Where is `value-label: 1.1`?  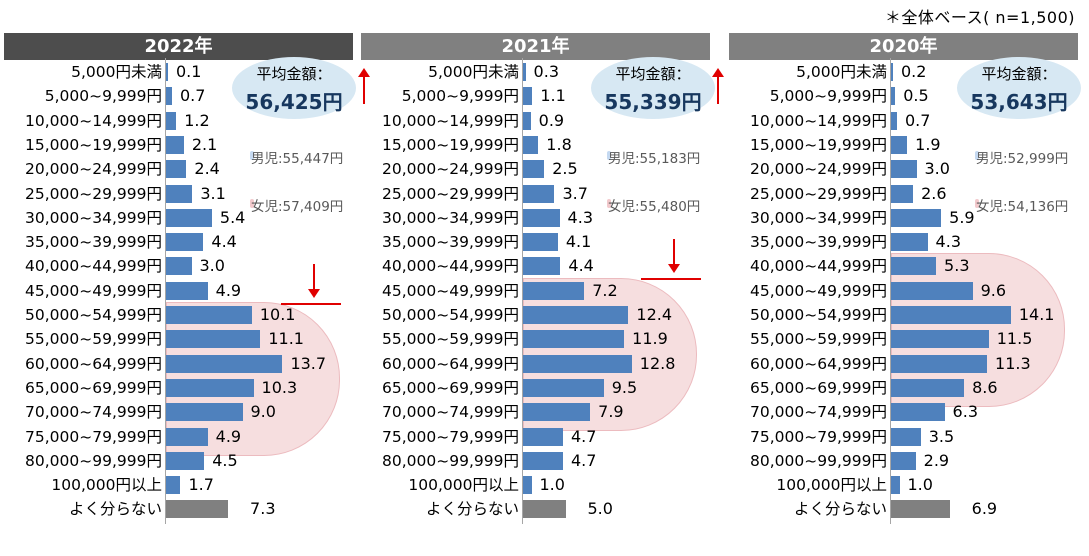 value-label: 1.1 is located at coordinates (553, 96).